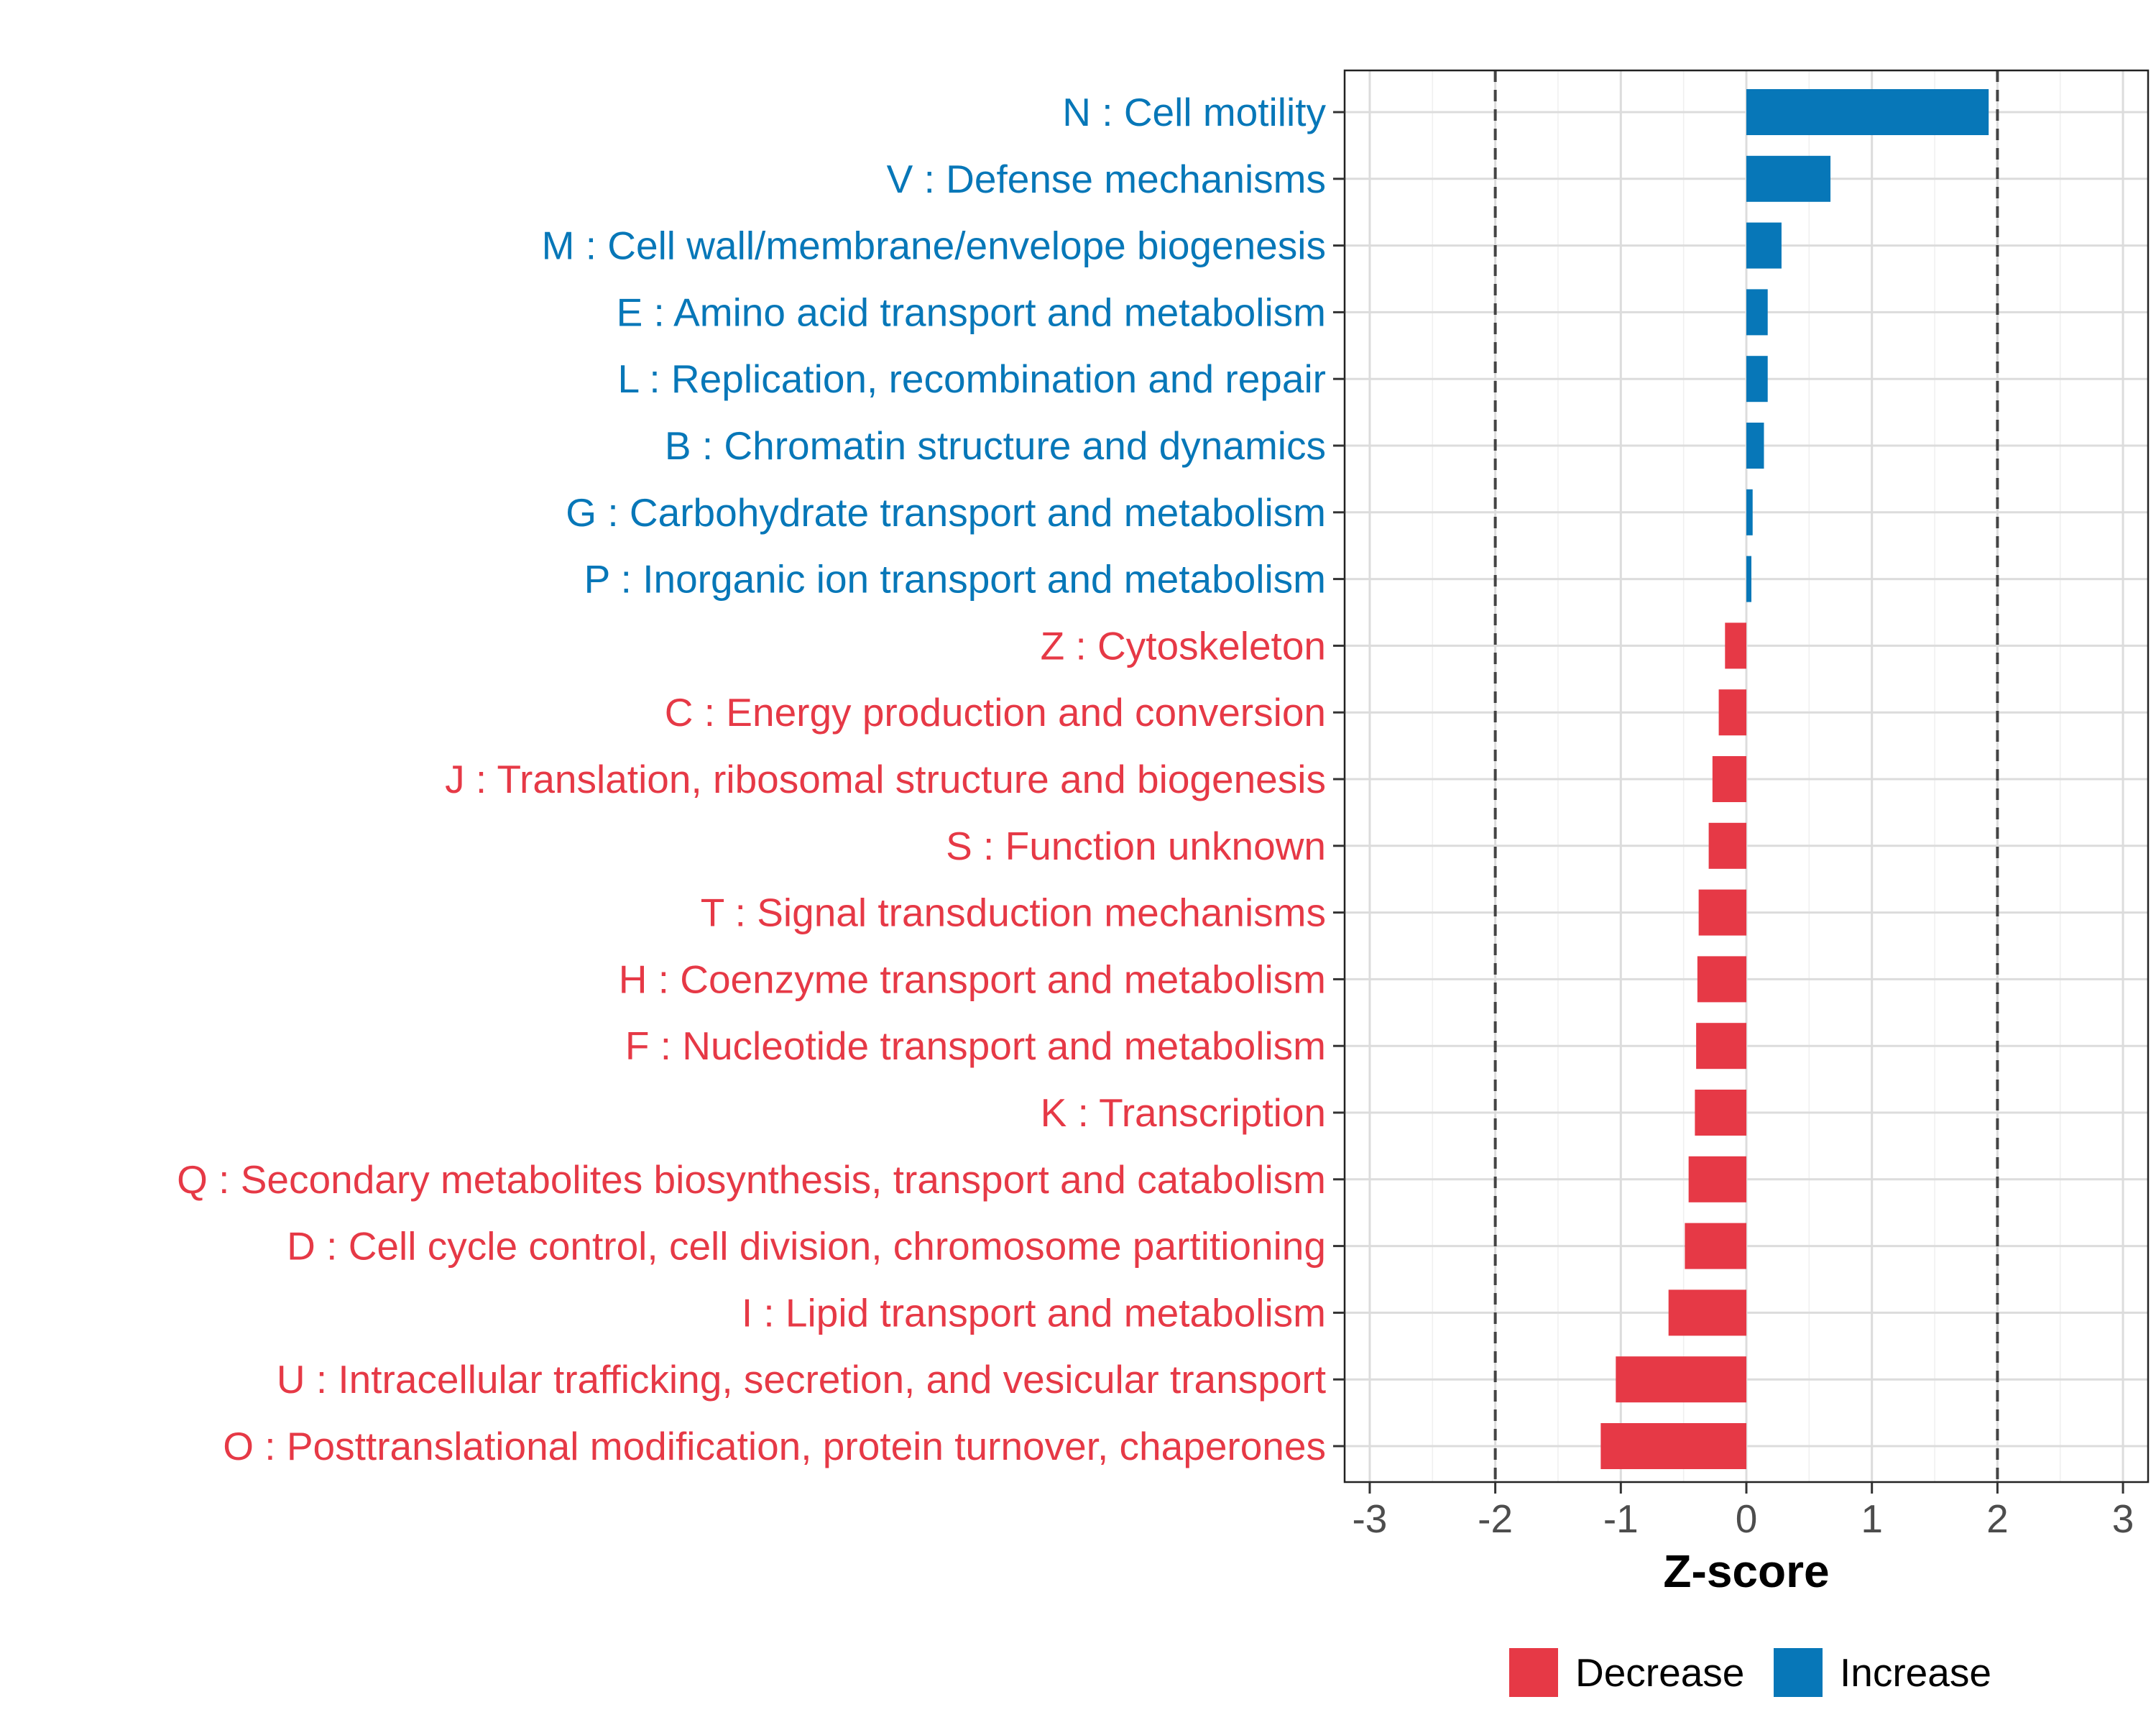  I want to click on bar-t, so click(1722, 912).